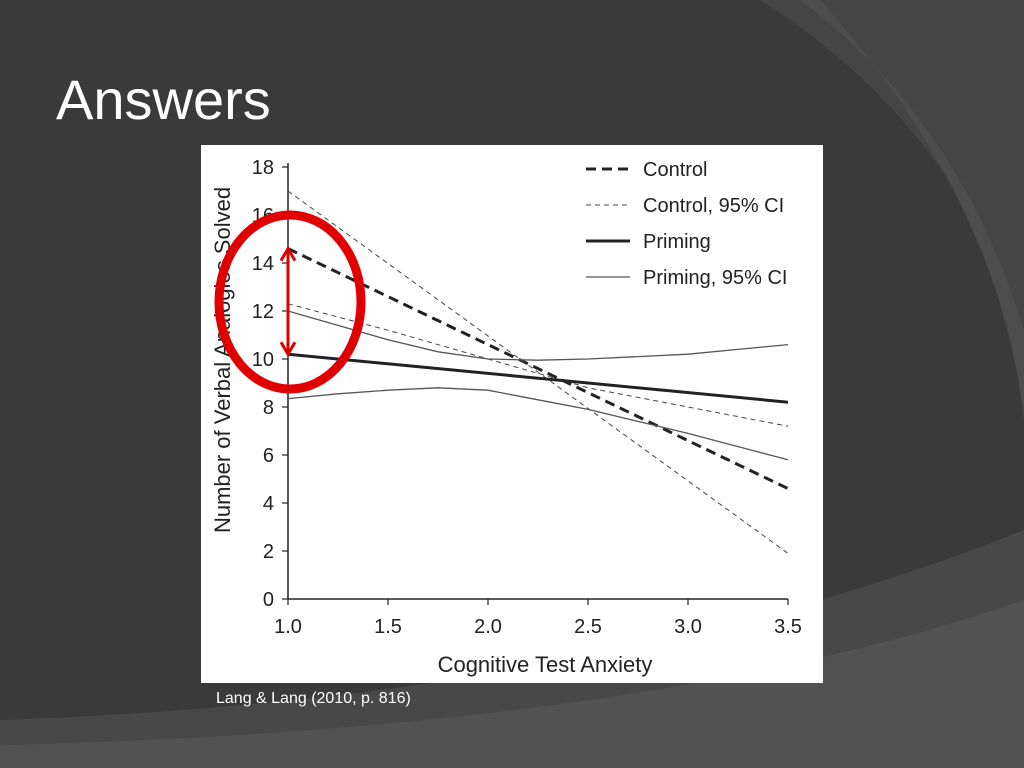  I want to click on source-caption: Lang & Lang (2010, p. 816), so click(313, 698).